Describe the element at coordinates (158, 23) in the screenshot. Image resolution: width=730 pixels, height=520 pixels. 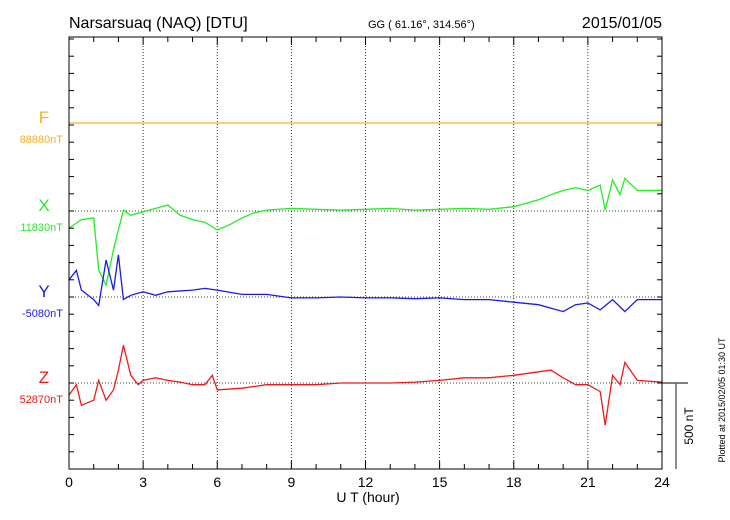
I see `station-title: Narsarsuaq (NAQ) [DTU]` at that location.